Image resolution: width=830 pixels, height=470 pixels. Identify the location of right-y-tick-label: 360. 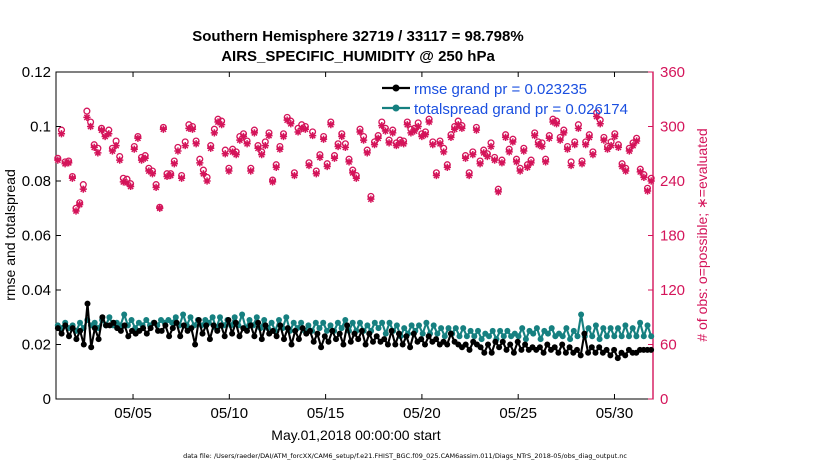
(672, 72).